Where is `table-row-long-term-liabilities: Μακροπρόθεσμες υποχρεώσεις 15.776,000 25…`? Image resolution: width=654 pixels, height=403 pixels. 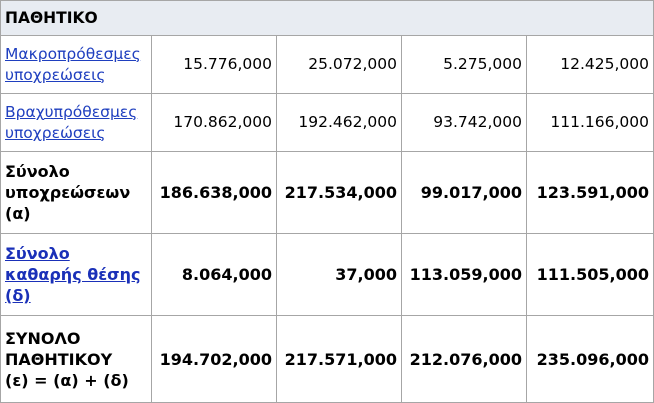 table-row-long-term-liabilities: Μακροπρόθεσμες υποχρεώσεις 15.776,000 25… is located at coordinates (327, 64).